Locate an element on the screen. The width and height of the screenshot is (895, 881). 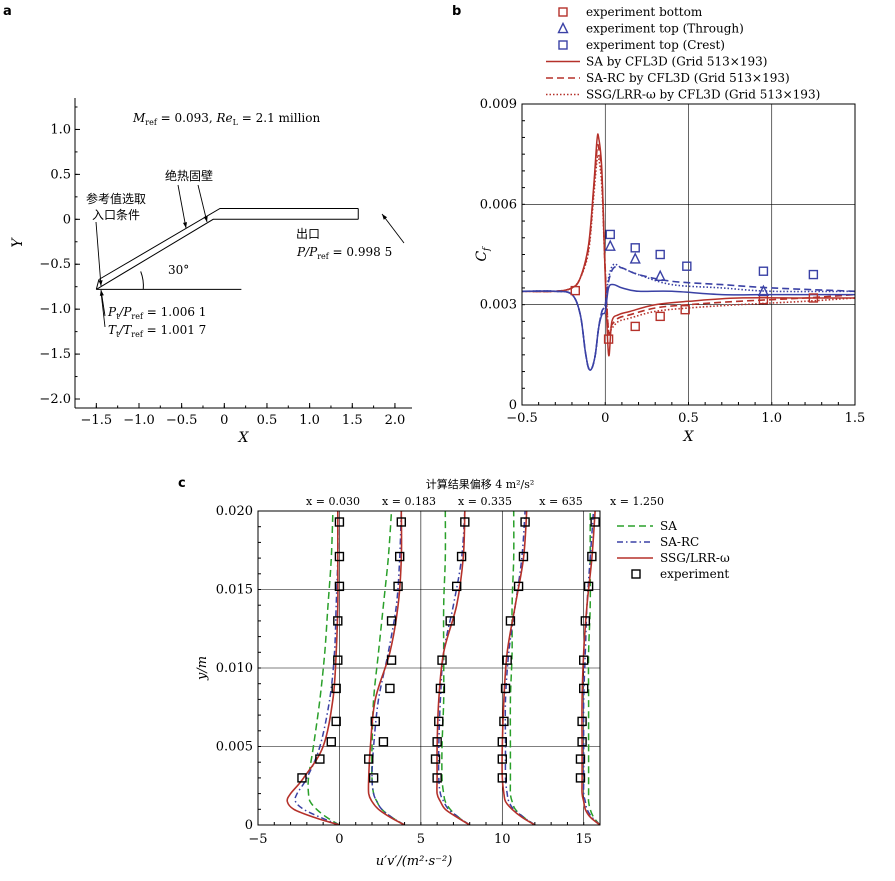
panel-b-grid is located at coordinates (688, 254).